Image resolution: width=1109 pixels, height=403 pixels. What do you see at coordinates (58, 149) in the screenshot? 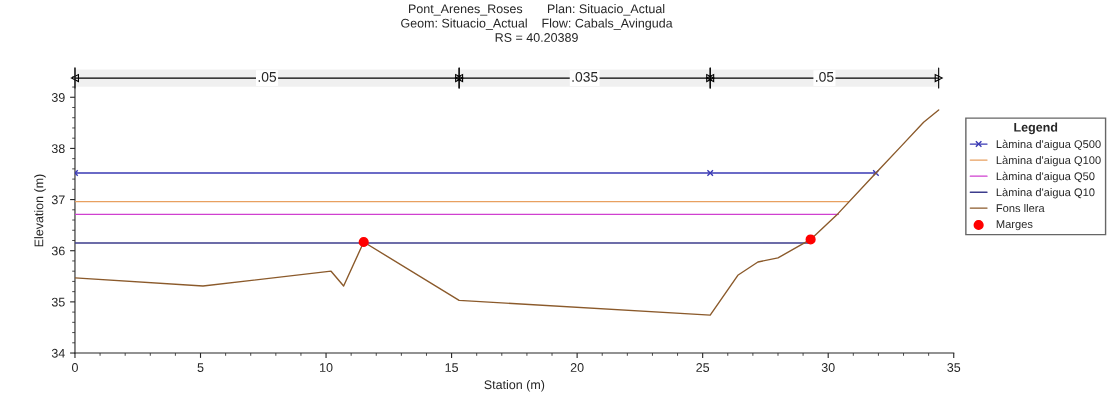
I see `y-tick-label: 38` at bounding box center [58, 149].